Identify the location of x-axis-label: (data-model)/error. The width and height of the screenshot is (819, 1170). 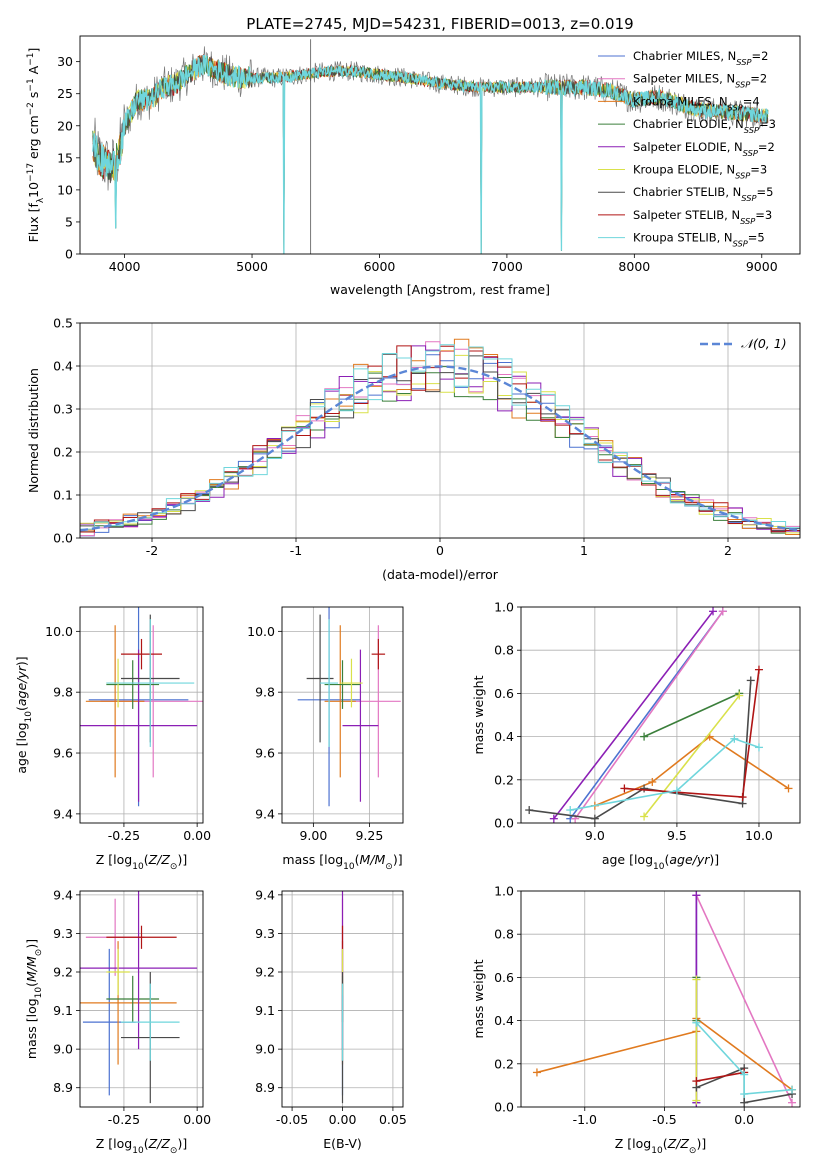
(440, 574).